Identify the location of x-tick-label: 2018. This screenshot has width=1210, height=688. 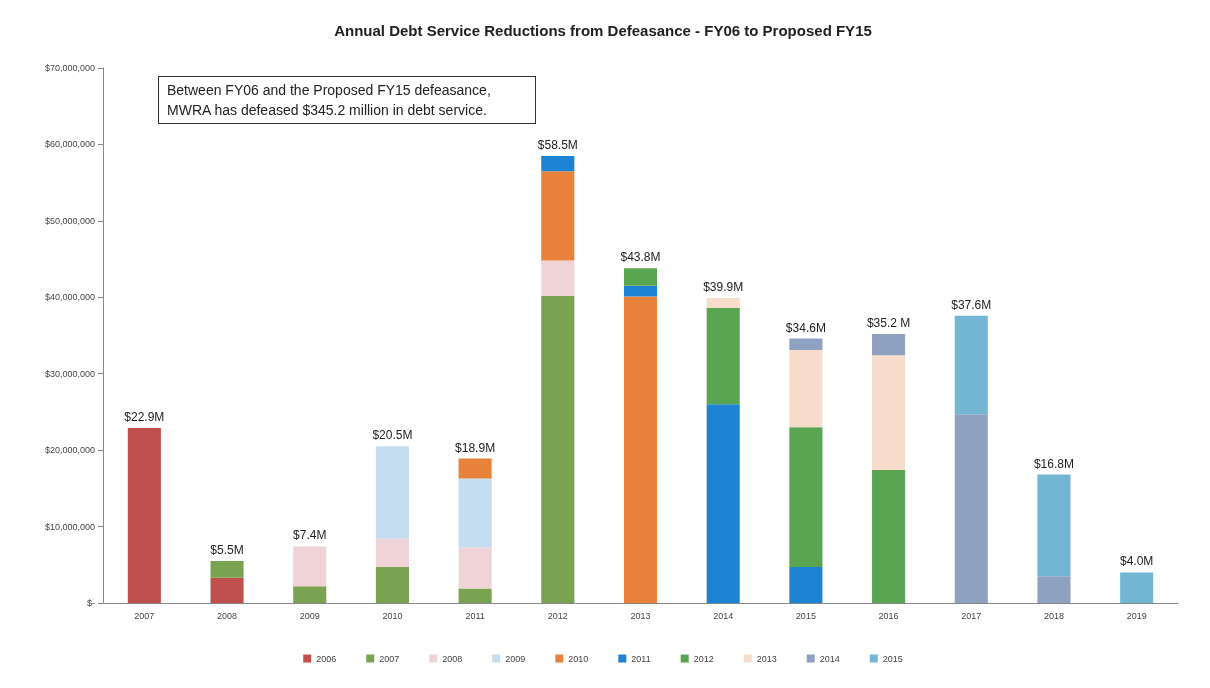
(1053, 615).